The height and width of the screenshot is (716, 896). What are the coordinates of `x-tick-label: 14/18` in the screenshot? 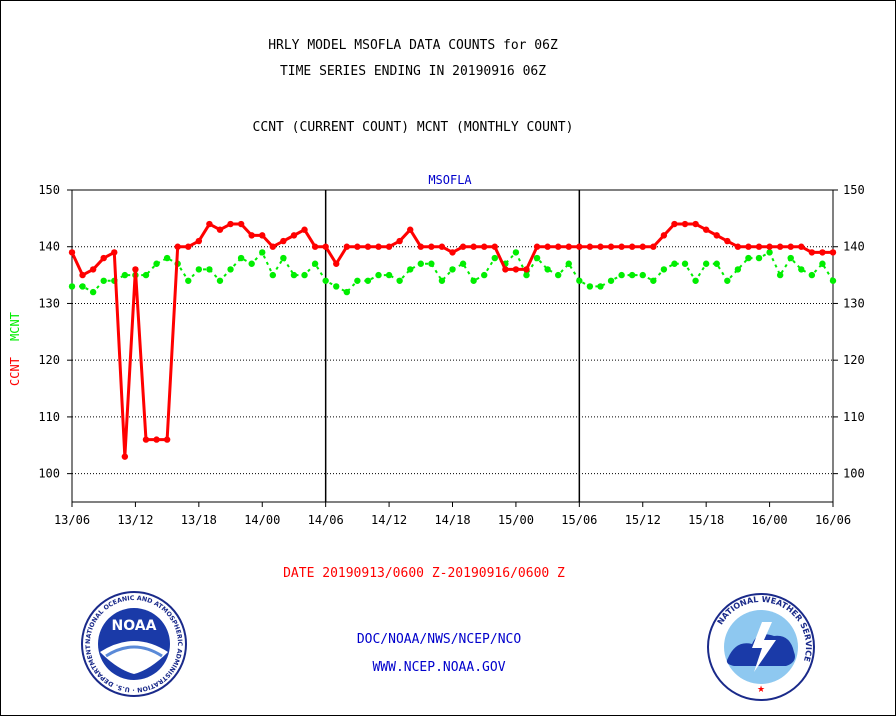 It's located at (452, 520).